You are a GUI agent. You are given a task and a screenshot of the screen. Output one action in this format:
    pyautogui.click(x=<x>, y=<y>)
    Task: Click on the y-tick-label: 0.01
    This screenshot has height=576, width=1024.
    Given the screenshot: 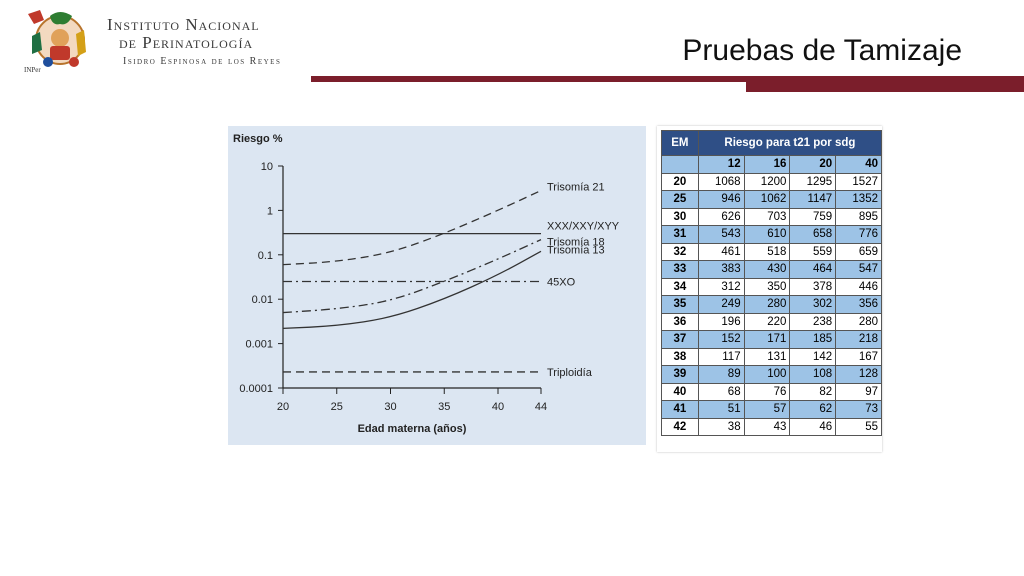 What is the action you would take?
    pyautogui.click(x=262, y=300)
    